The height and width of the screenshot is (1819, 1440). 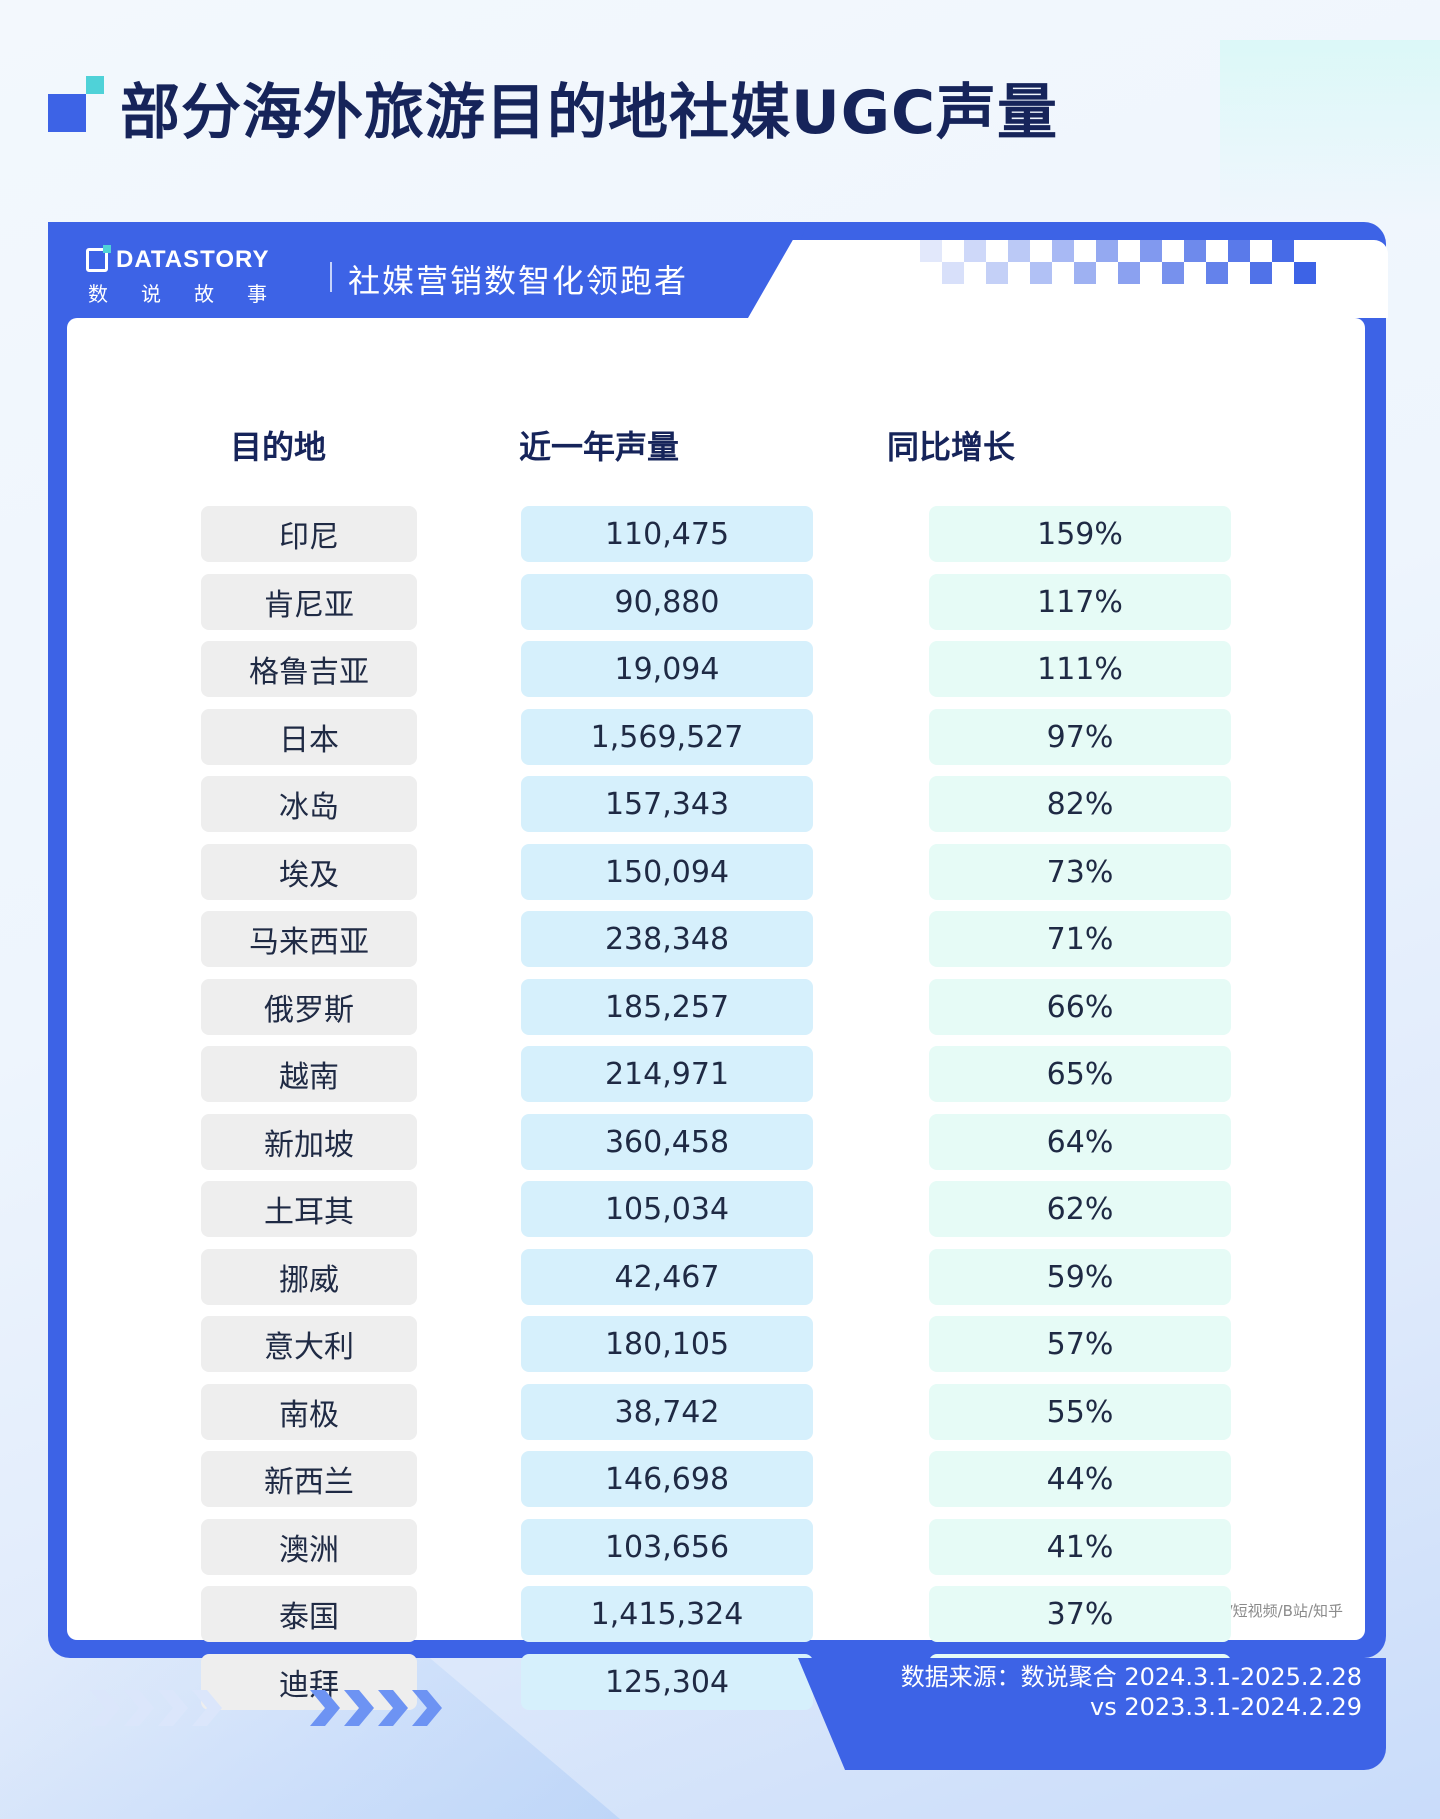 I want to click on cell-volume: 90,880, so click(x=667, y=602).